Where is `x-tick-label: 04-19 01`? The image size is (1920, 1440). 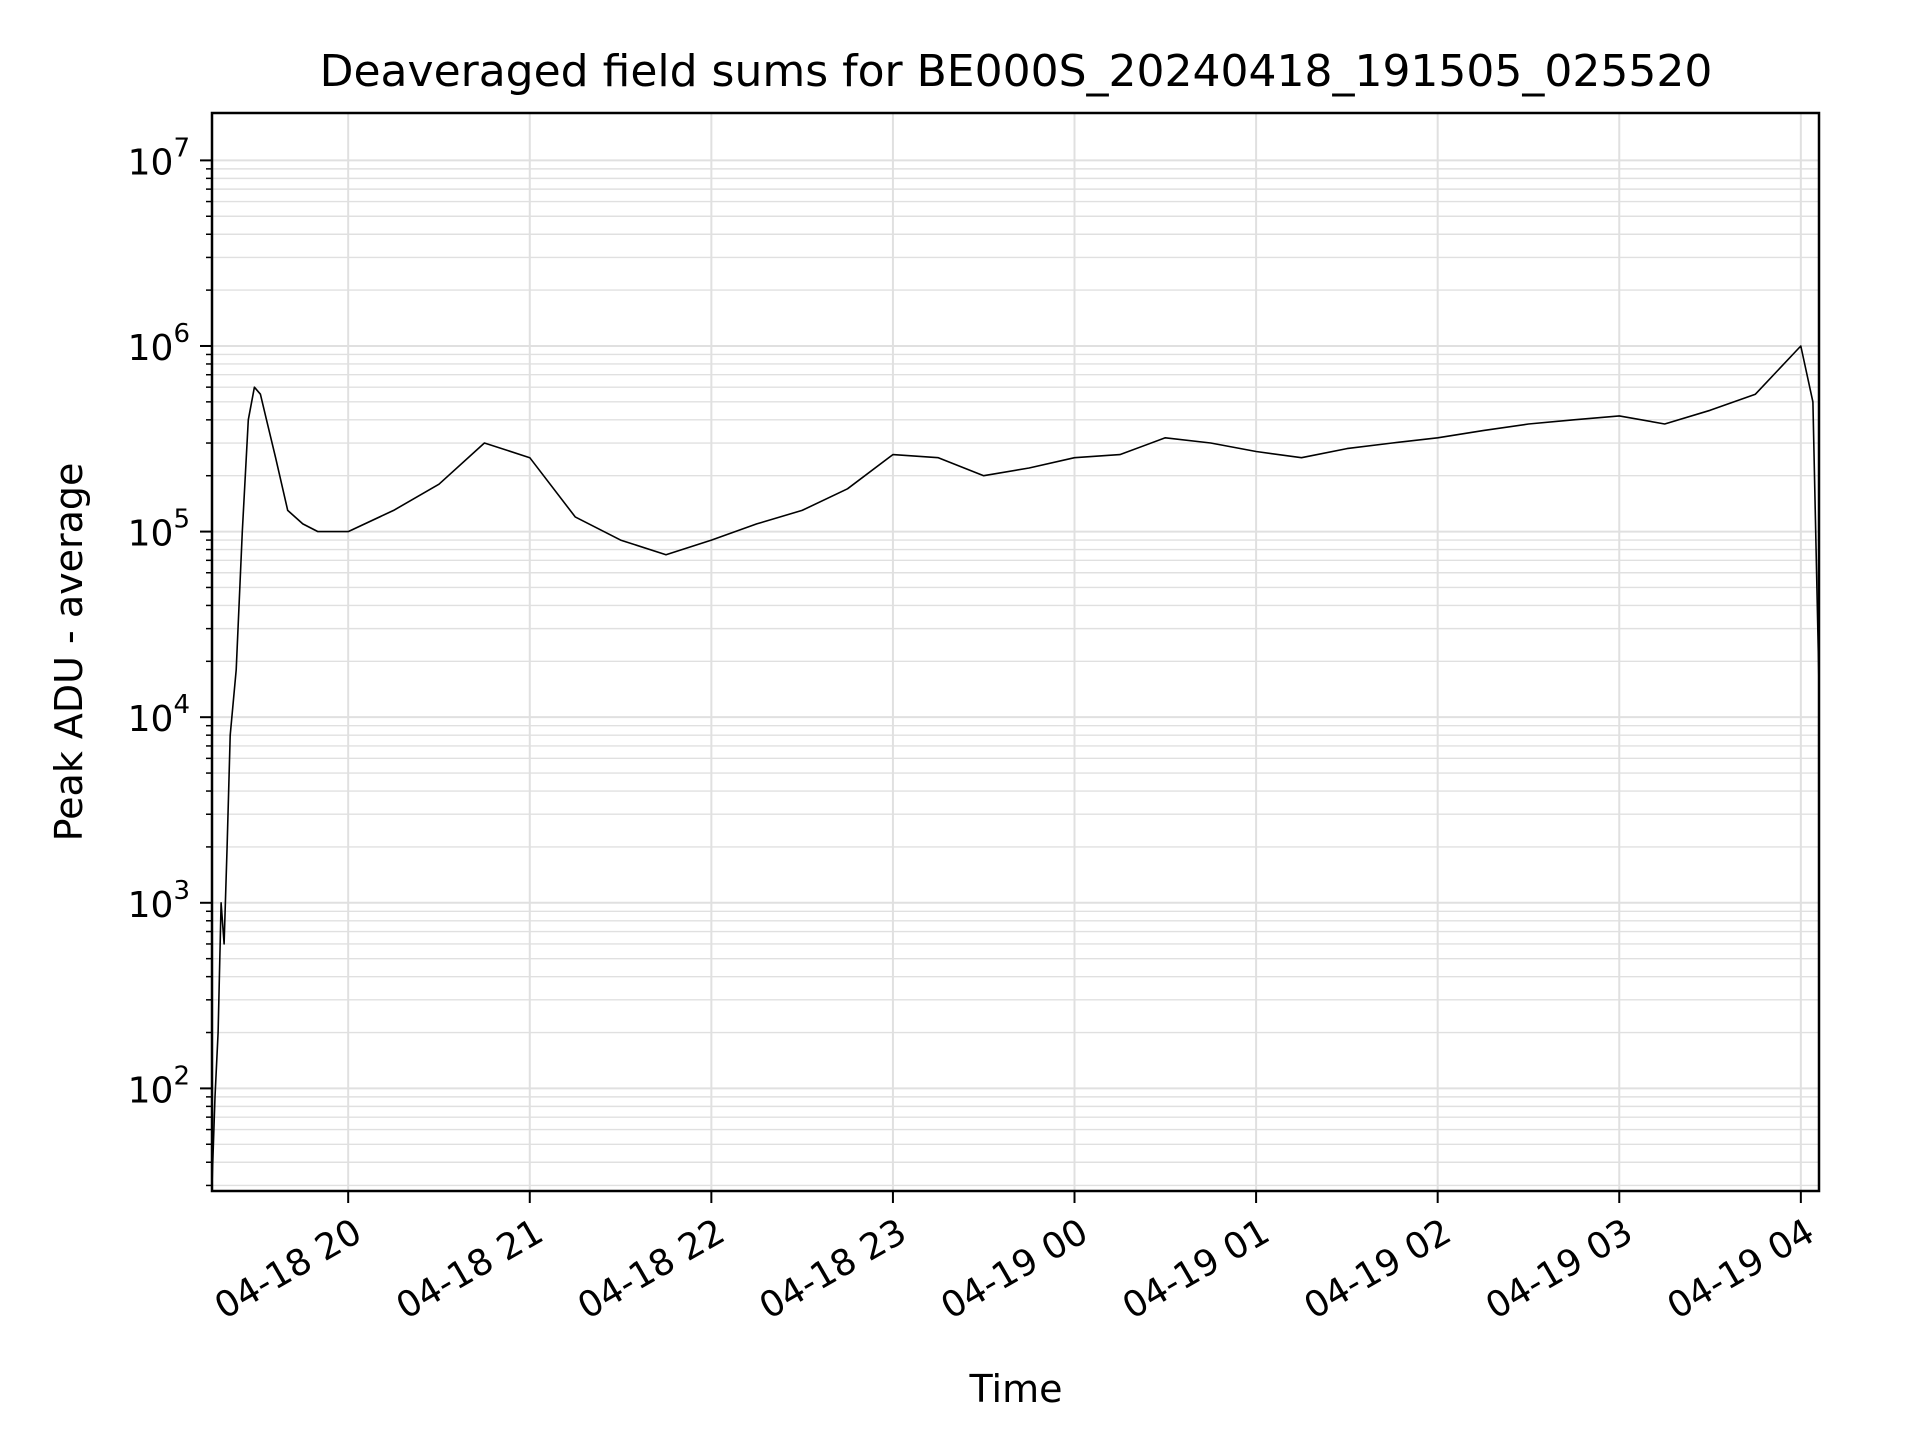
x-tick-label: 04-19 01 is located at coordinates (1196, 1269).